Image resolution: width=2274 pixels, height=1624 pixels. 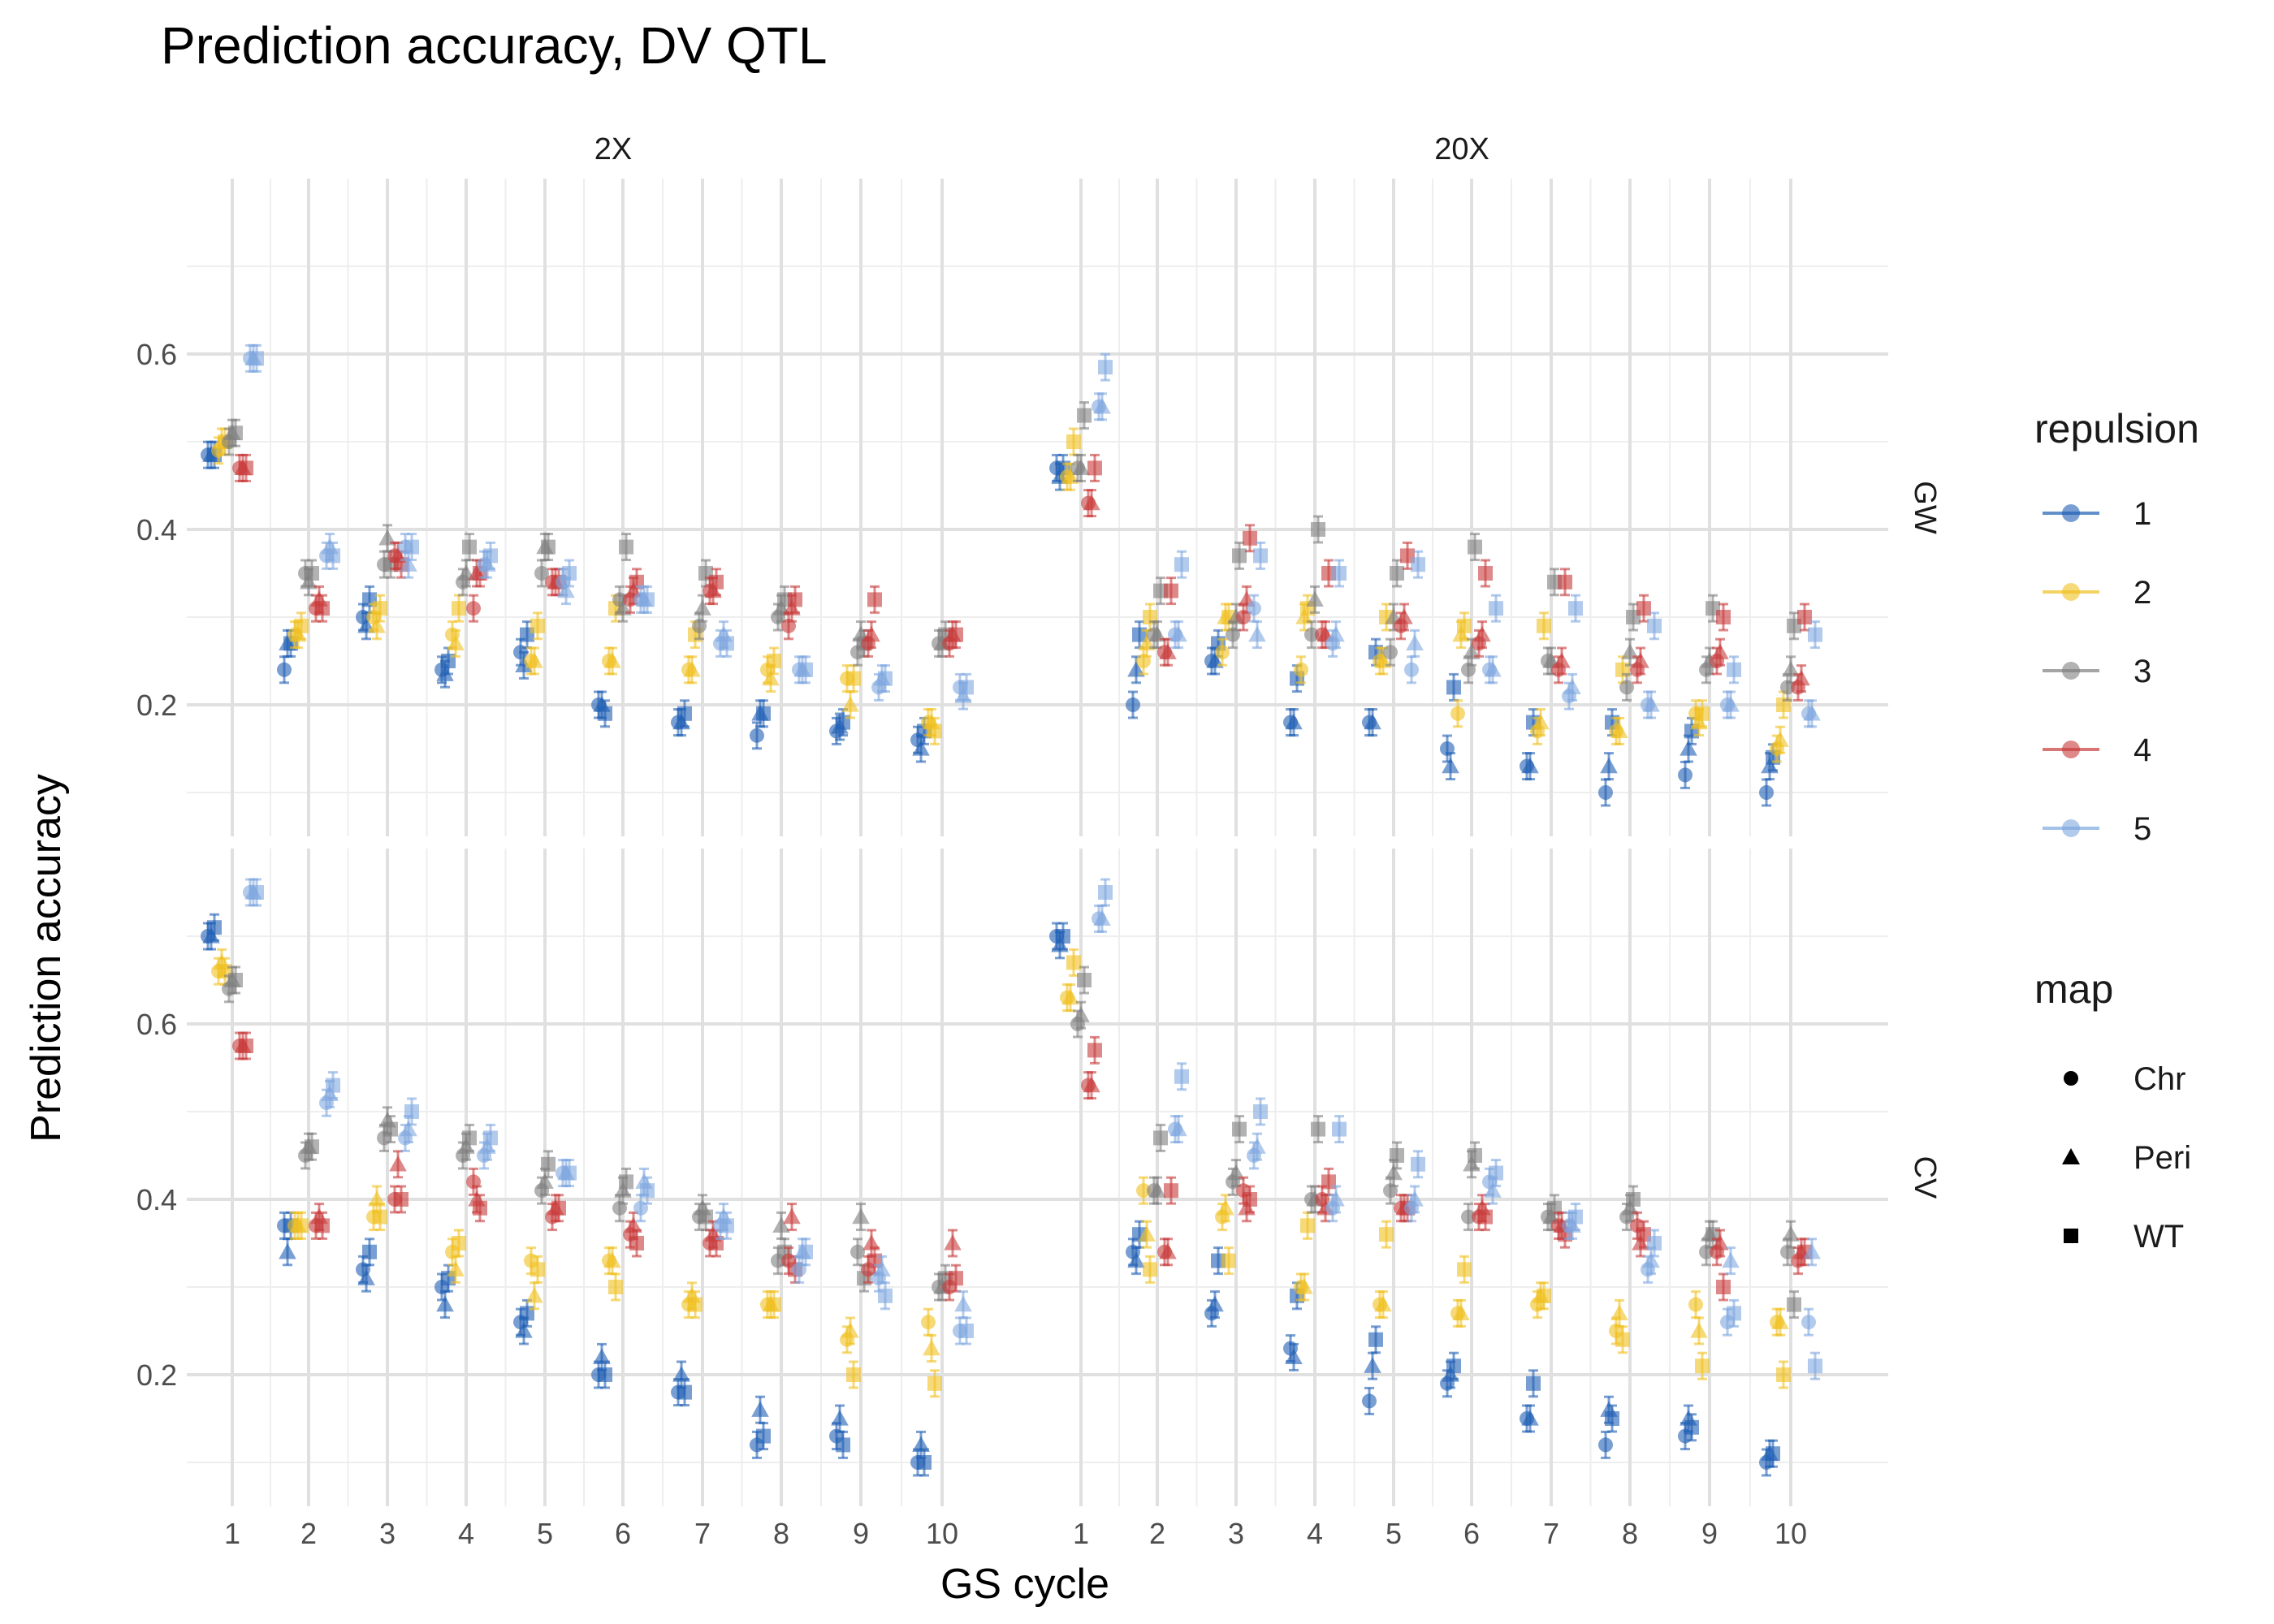 What do you see at coordinates (494, 46) in the screenshot?
I see `chart-title: Prediction accuracy, DV QTL` at bounding box center [494, 46].